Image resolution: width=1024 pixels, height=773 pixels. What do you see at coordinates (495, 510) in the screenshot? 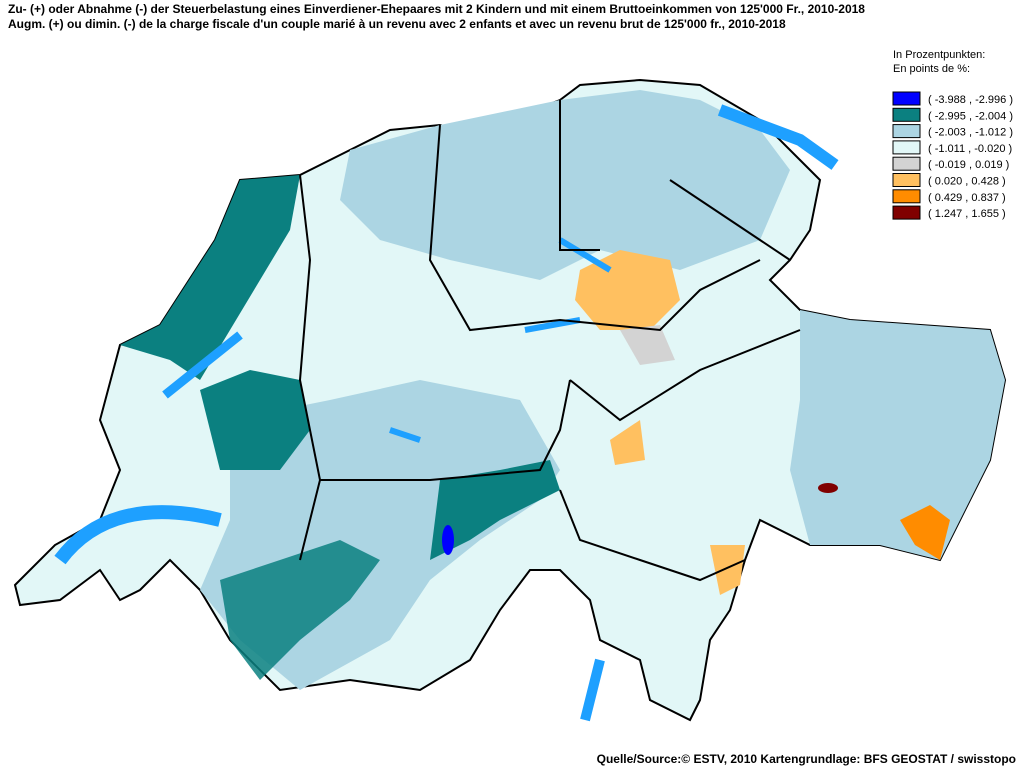
I see `region-valais` at bounding box center [495, 510].